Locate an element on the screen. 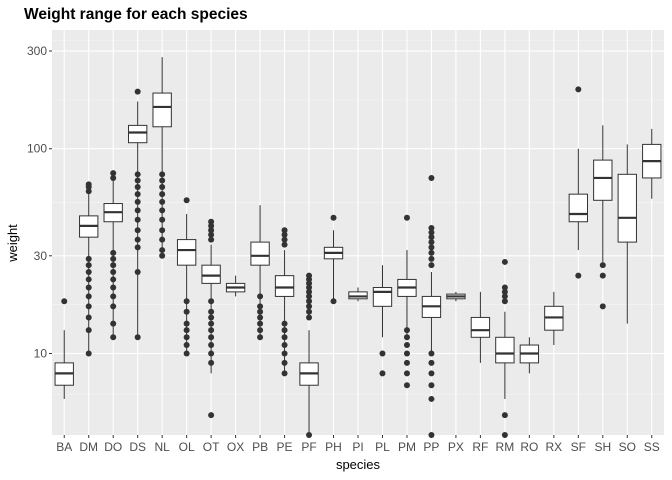  y-axis: 10 30 100 300 is located at coordinates (39, 202).